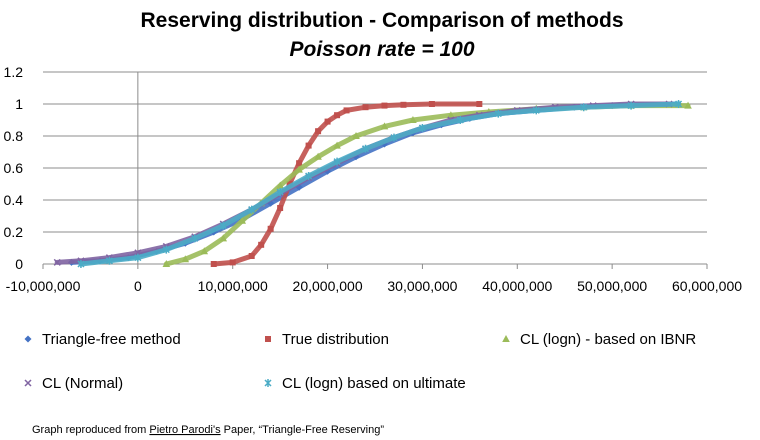 The height and width of the screenshot is (440, 760). Describe the element at coordinates (14, 136) in the screenshot. I see `y-tick-label: 0.8` at that location.